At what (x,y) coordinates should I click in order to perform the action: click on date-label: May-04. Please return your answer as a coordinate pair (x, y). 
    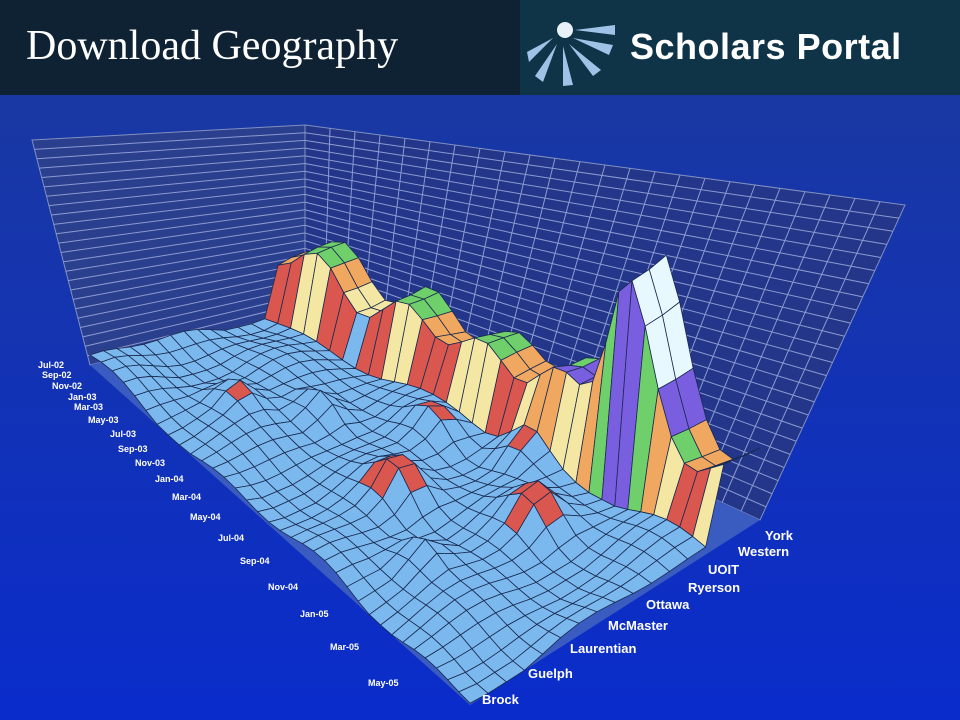
    Looking at the image, I should click on (205, 517).